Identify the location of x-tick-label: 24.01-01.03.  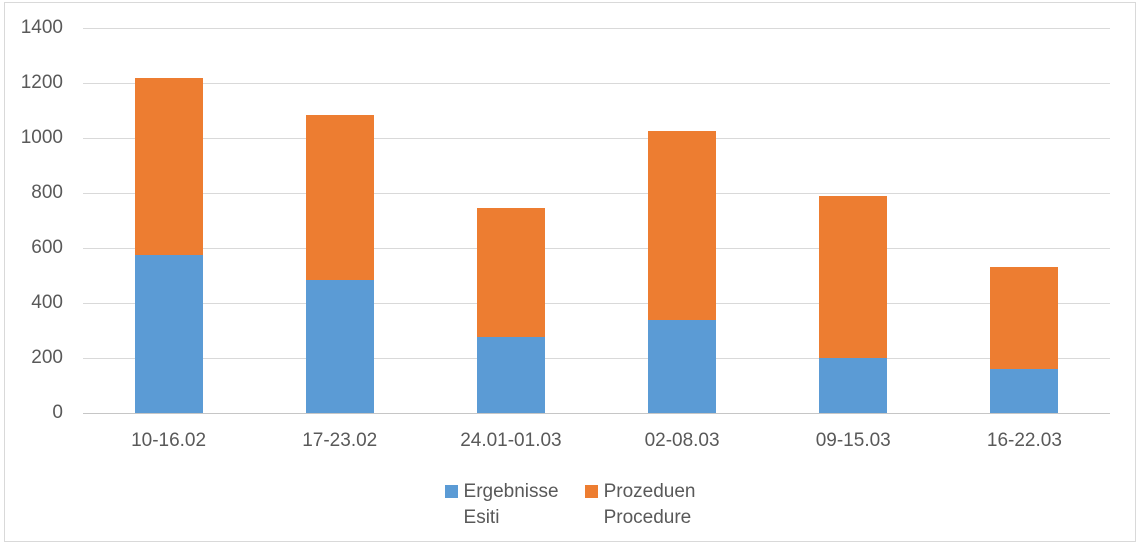
(511, 440).